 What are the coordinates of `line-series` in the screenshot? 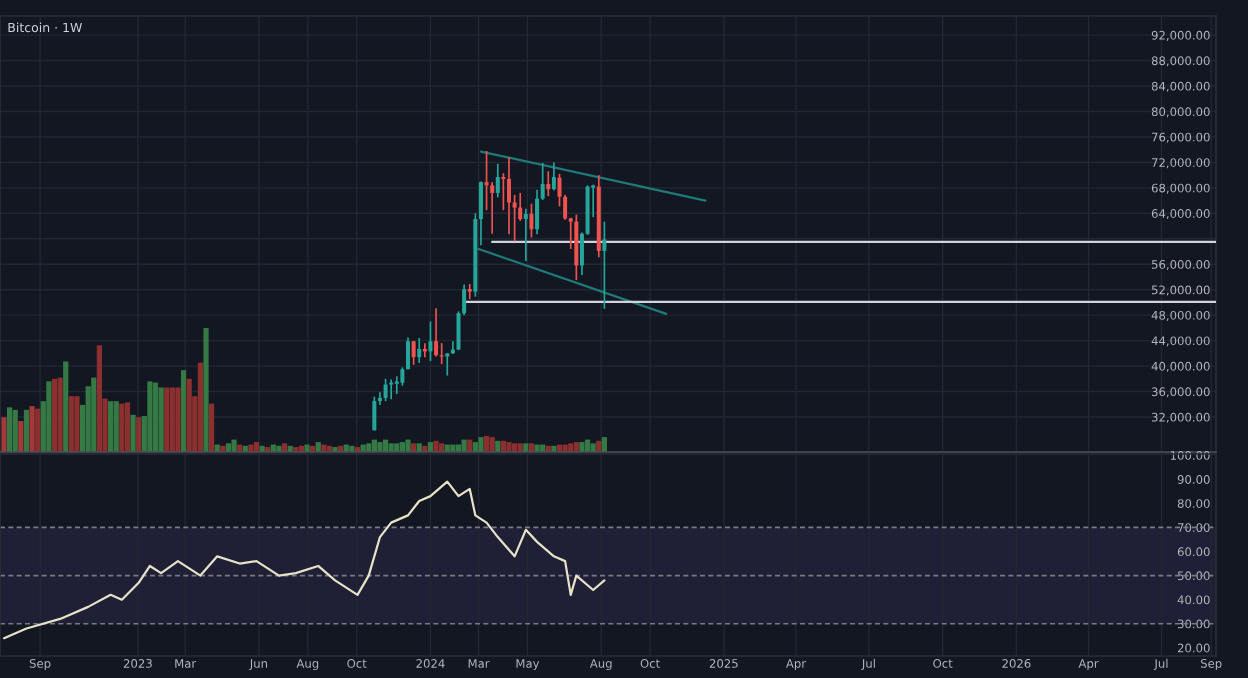 It's located at (304, 560).